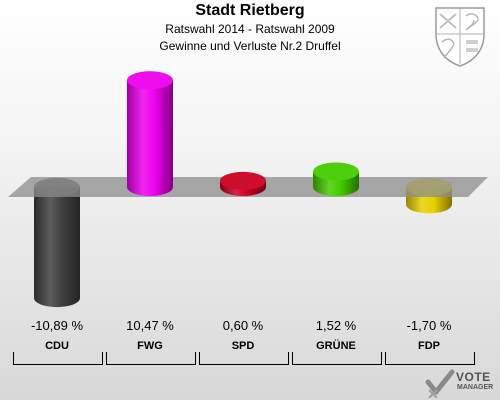 This screenshot has width=500, height=400. I want to click on value-label: 10,47 %, so click(150, 325).